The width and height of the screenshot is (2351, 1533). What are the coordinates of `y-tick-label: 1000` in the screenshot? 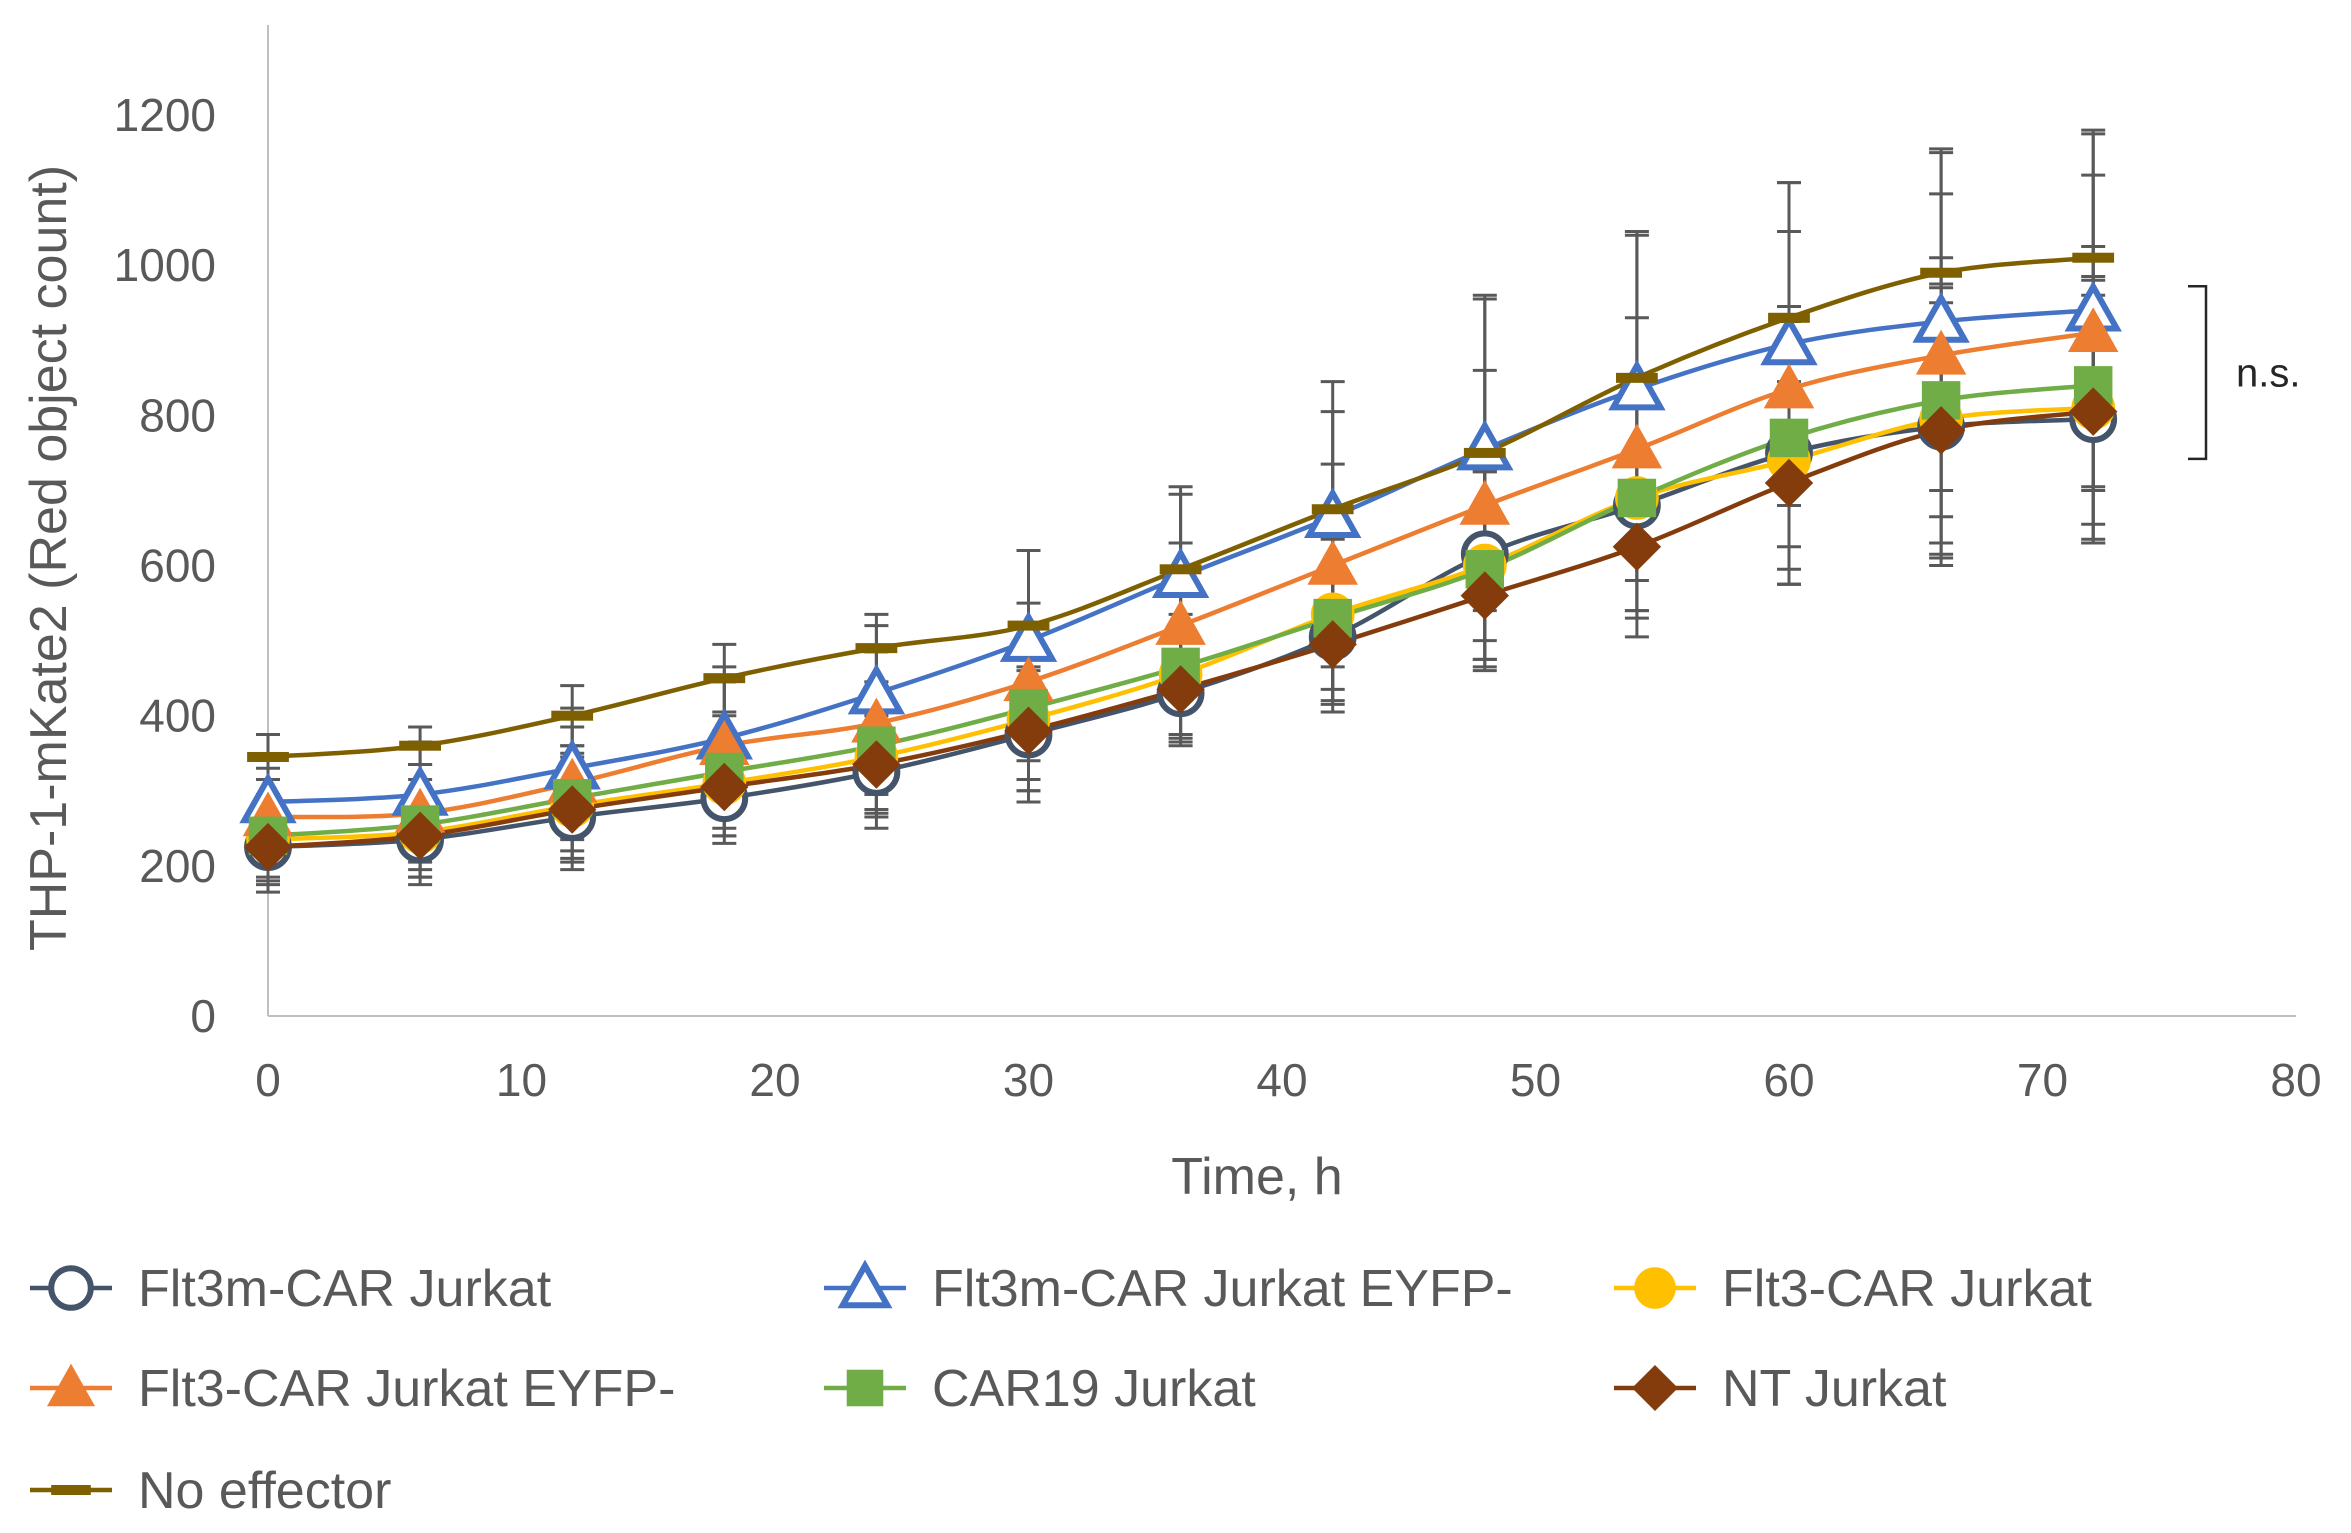 It's located at (165, 265).